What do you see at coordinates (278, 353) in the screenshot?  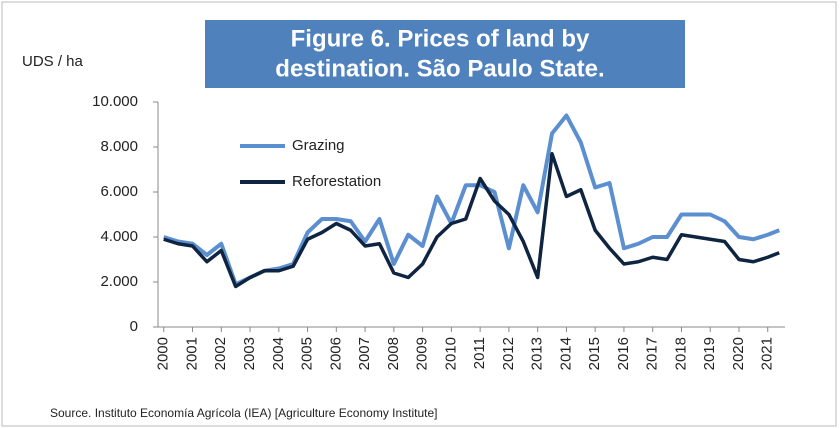 I see `x-tick-label: 2004` at bounding box center [278, 353].